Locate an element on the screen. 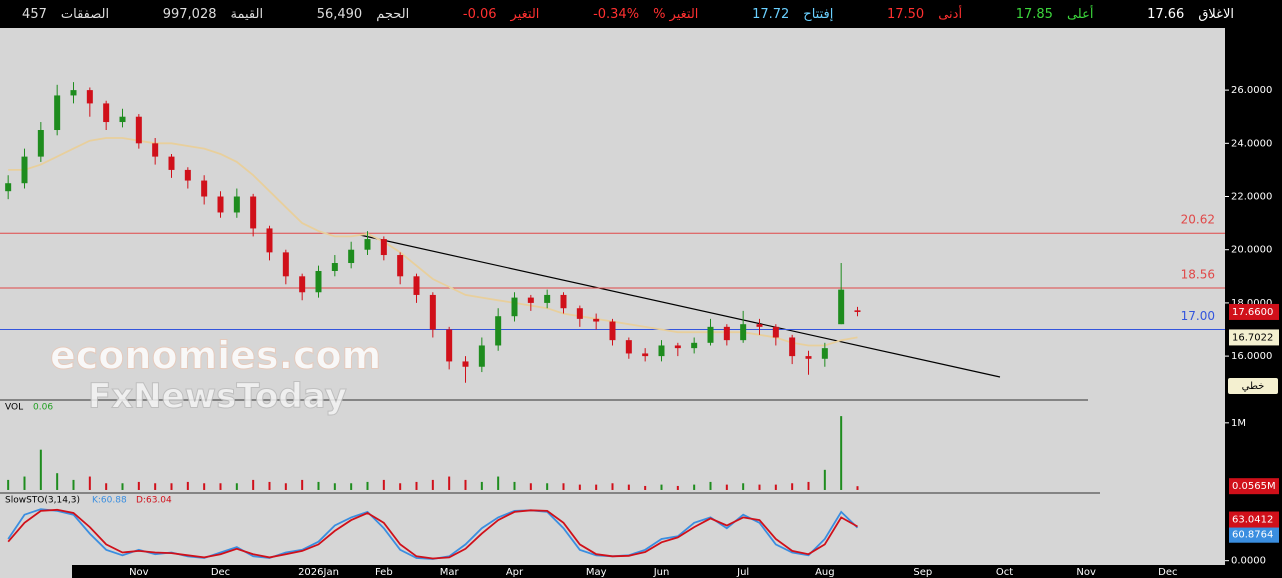 The width and height of the screenshot is (1282, 578). x-tick-label: Nov is located at coordinates (139, 572).